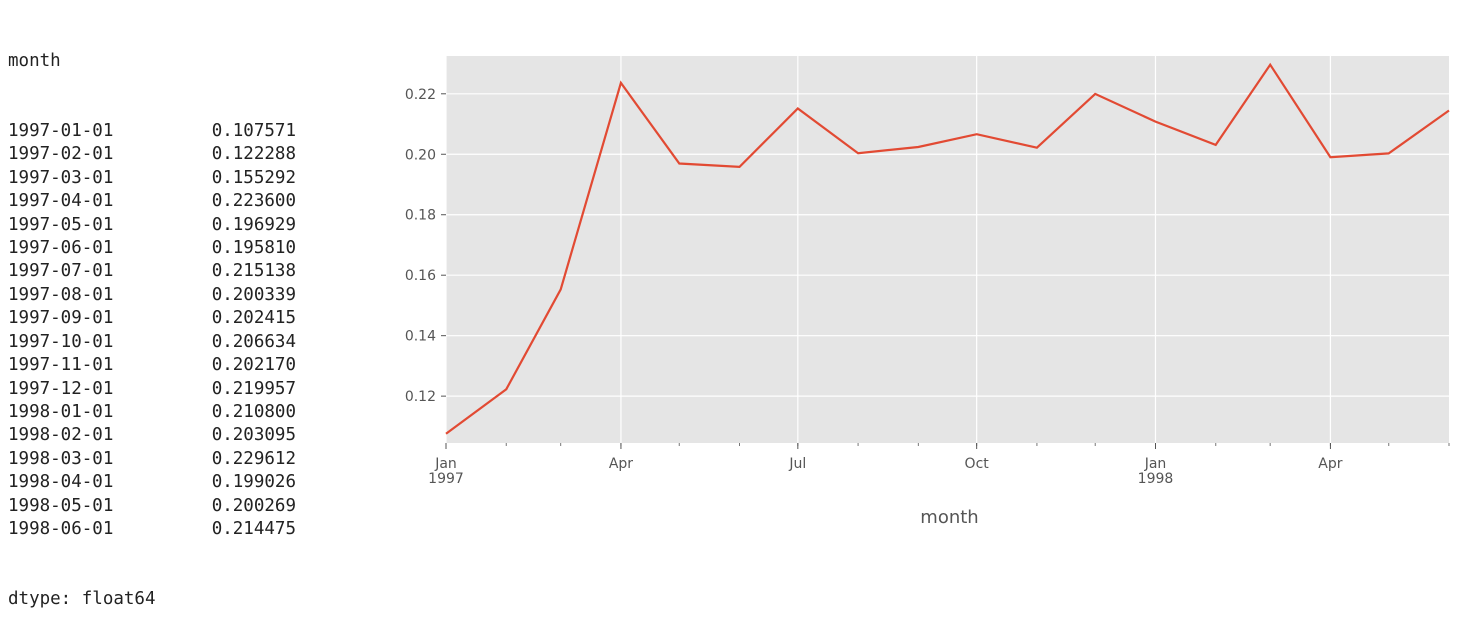 Image resolution: width=1458 pixels, height=635 pixels. Describe the element at coordinates (168, 154) in the screenshot. I see `series-row: 1997-02-01 0.122288` at that location.